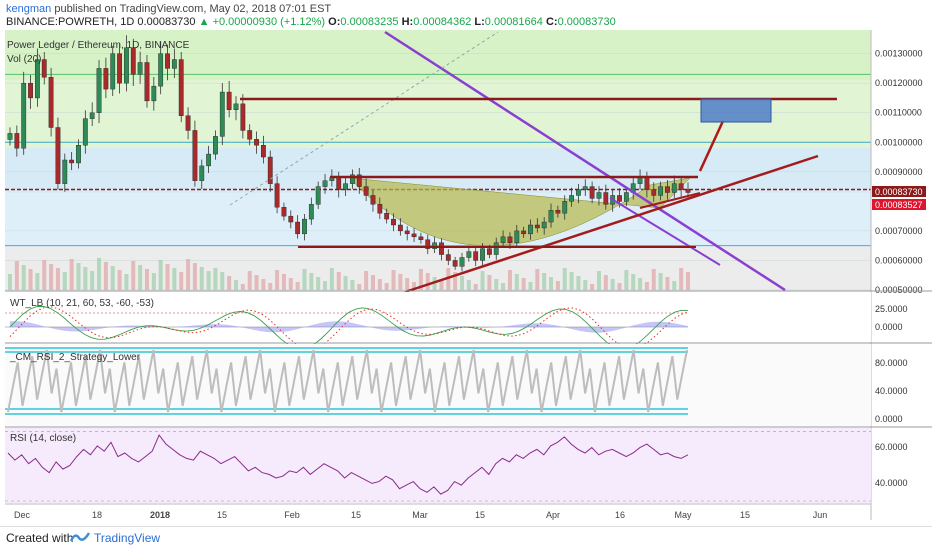 The height and width of the screenshot is (551, 932). I want to click on price-label-2: 0.00083527, so click(899, 205).